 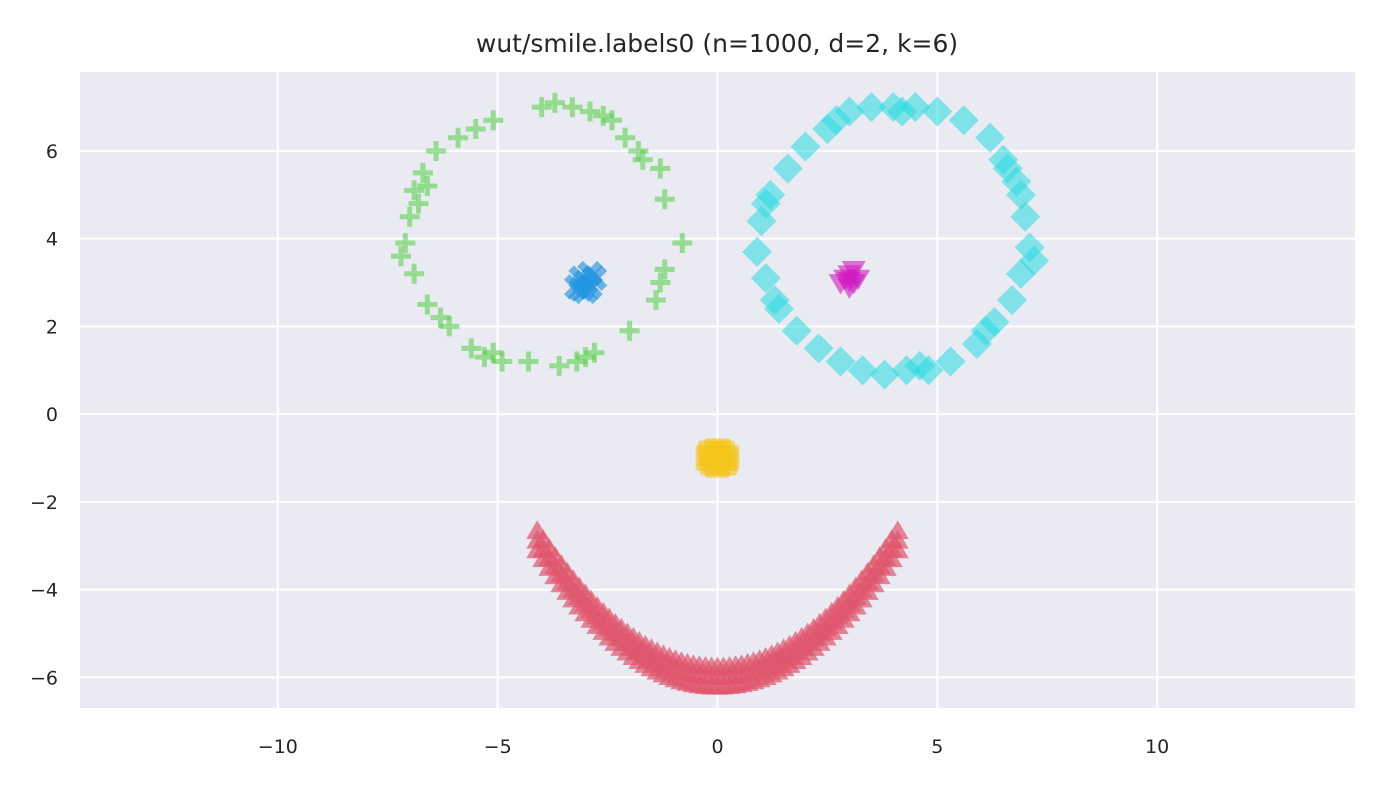 What do you see at coordinates (44, 591) in the screenshot?
I see `y-tick-label: −4` at bounding box center [44, 591].